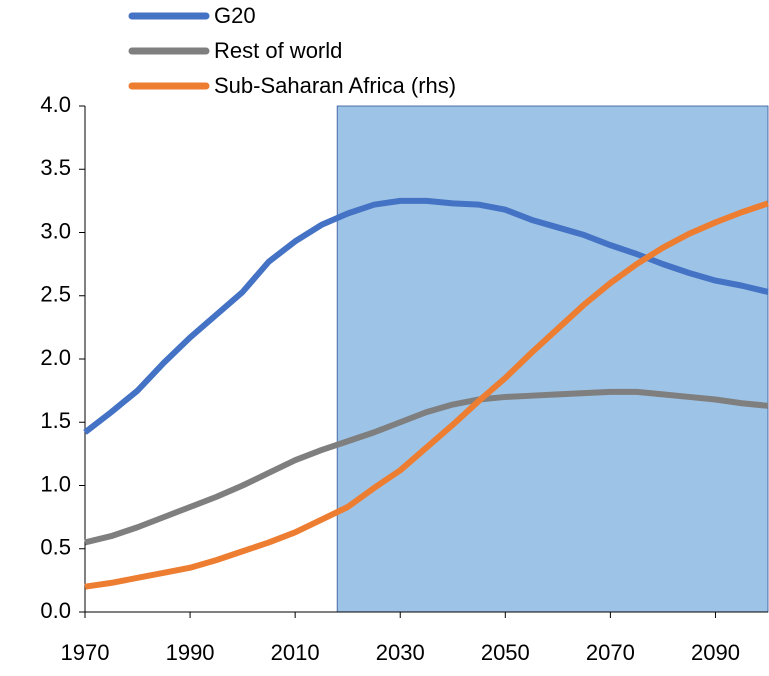  I want to click on x-tick-label: 2010, so click(295, 652).